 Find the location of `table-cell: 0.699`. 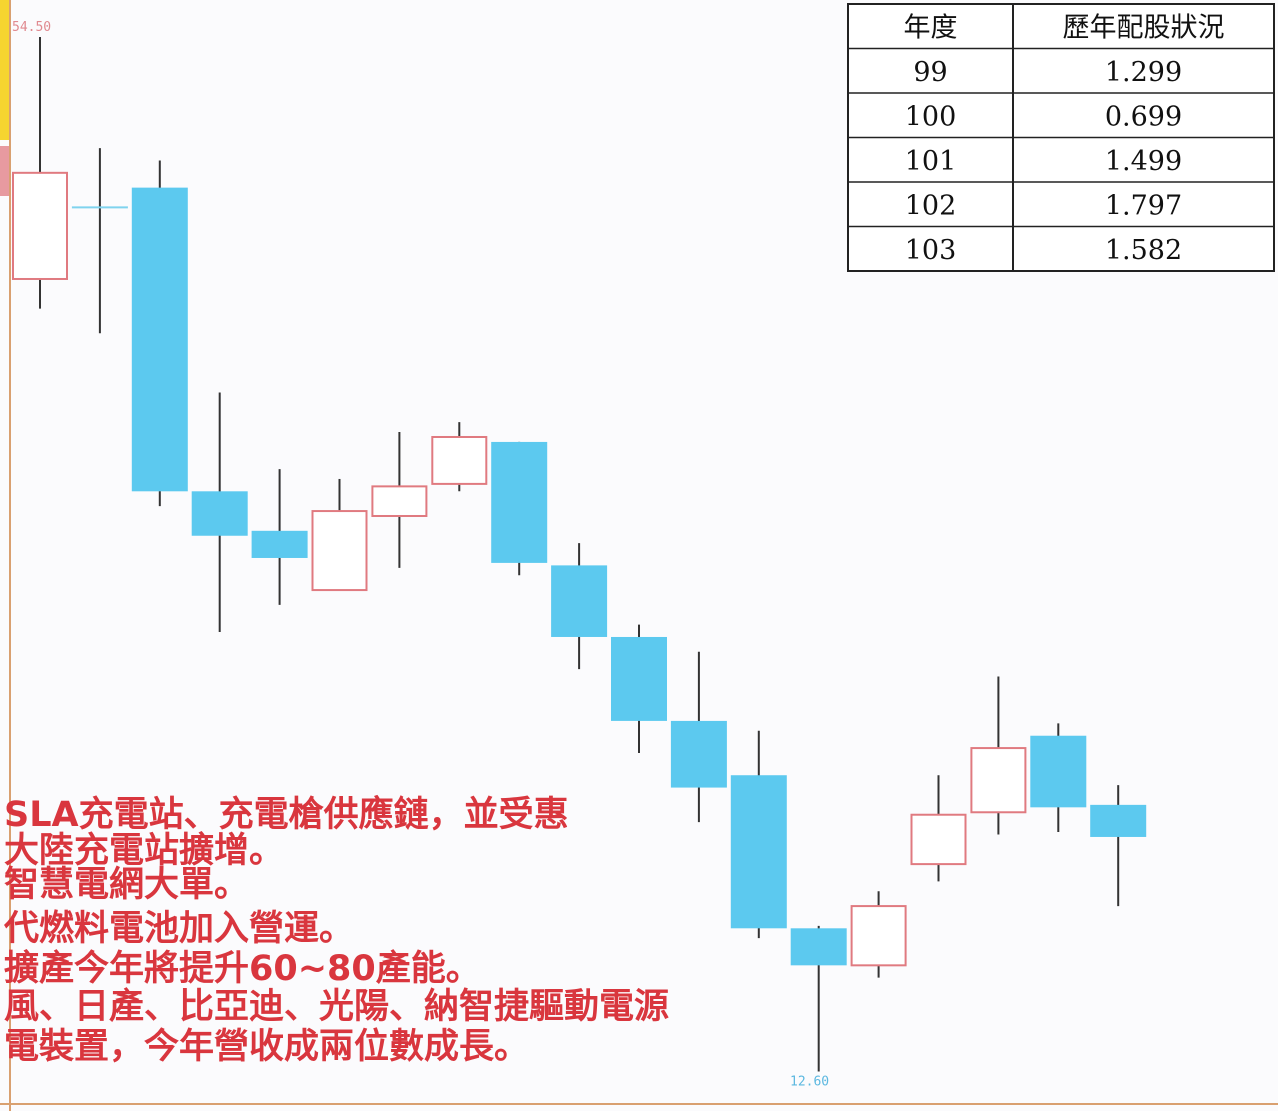

table-cell: 0.699 is located at coordinates (1143, 116).